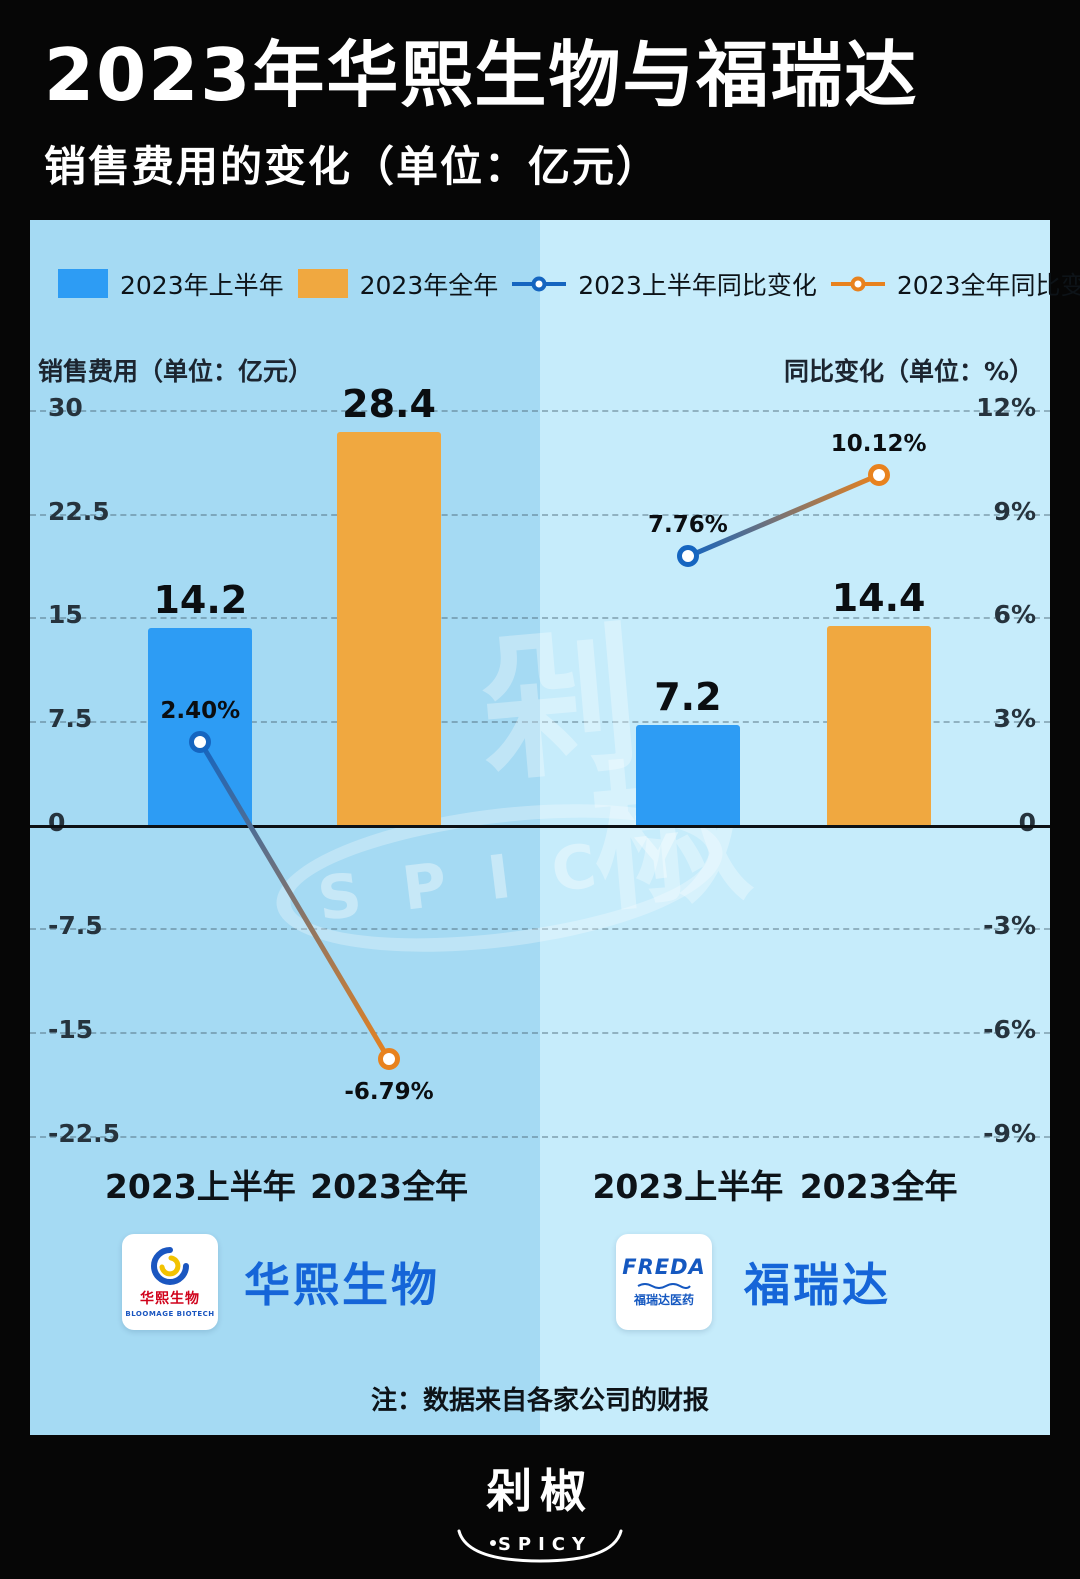 The width and height of the screenshot is (1080, 1579). Describe the element at coordinates (79, 511) in the screenshot. I see `y-tick-left: 22.5` at that location.